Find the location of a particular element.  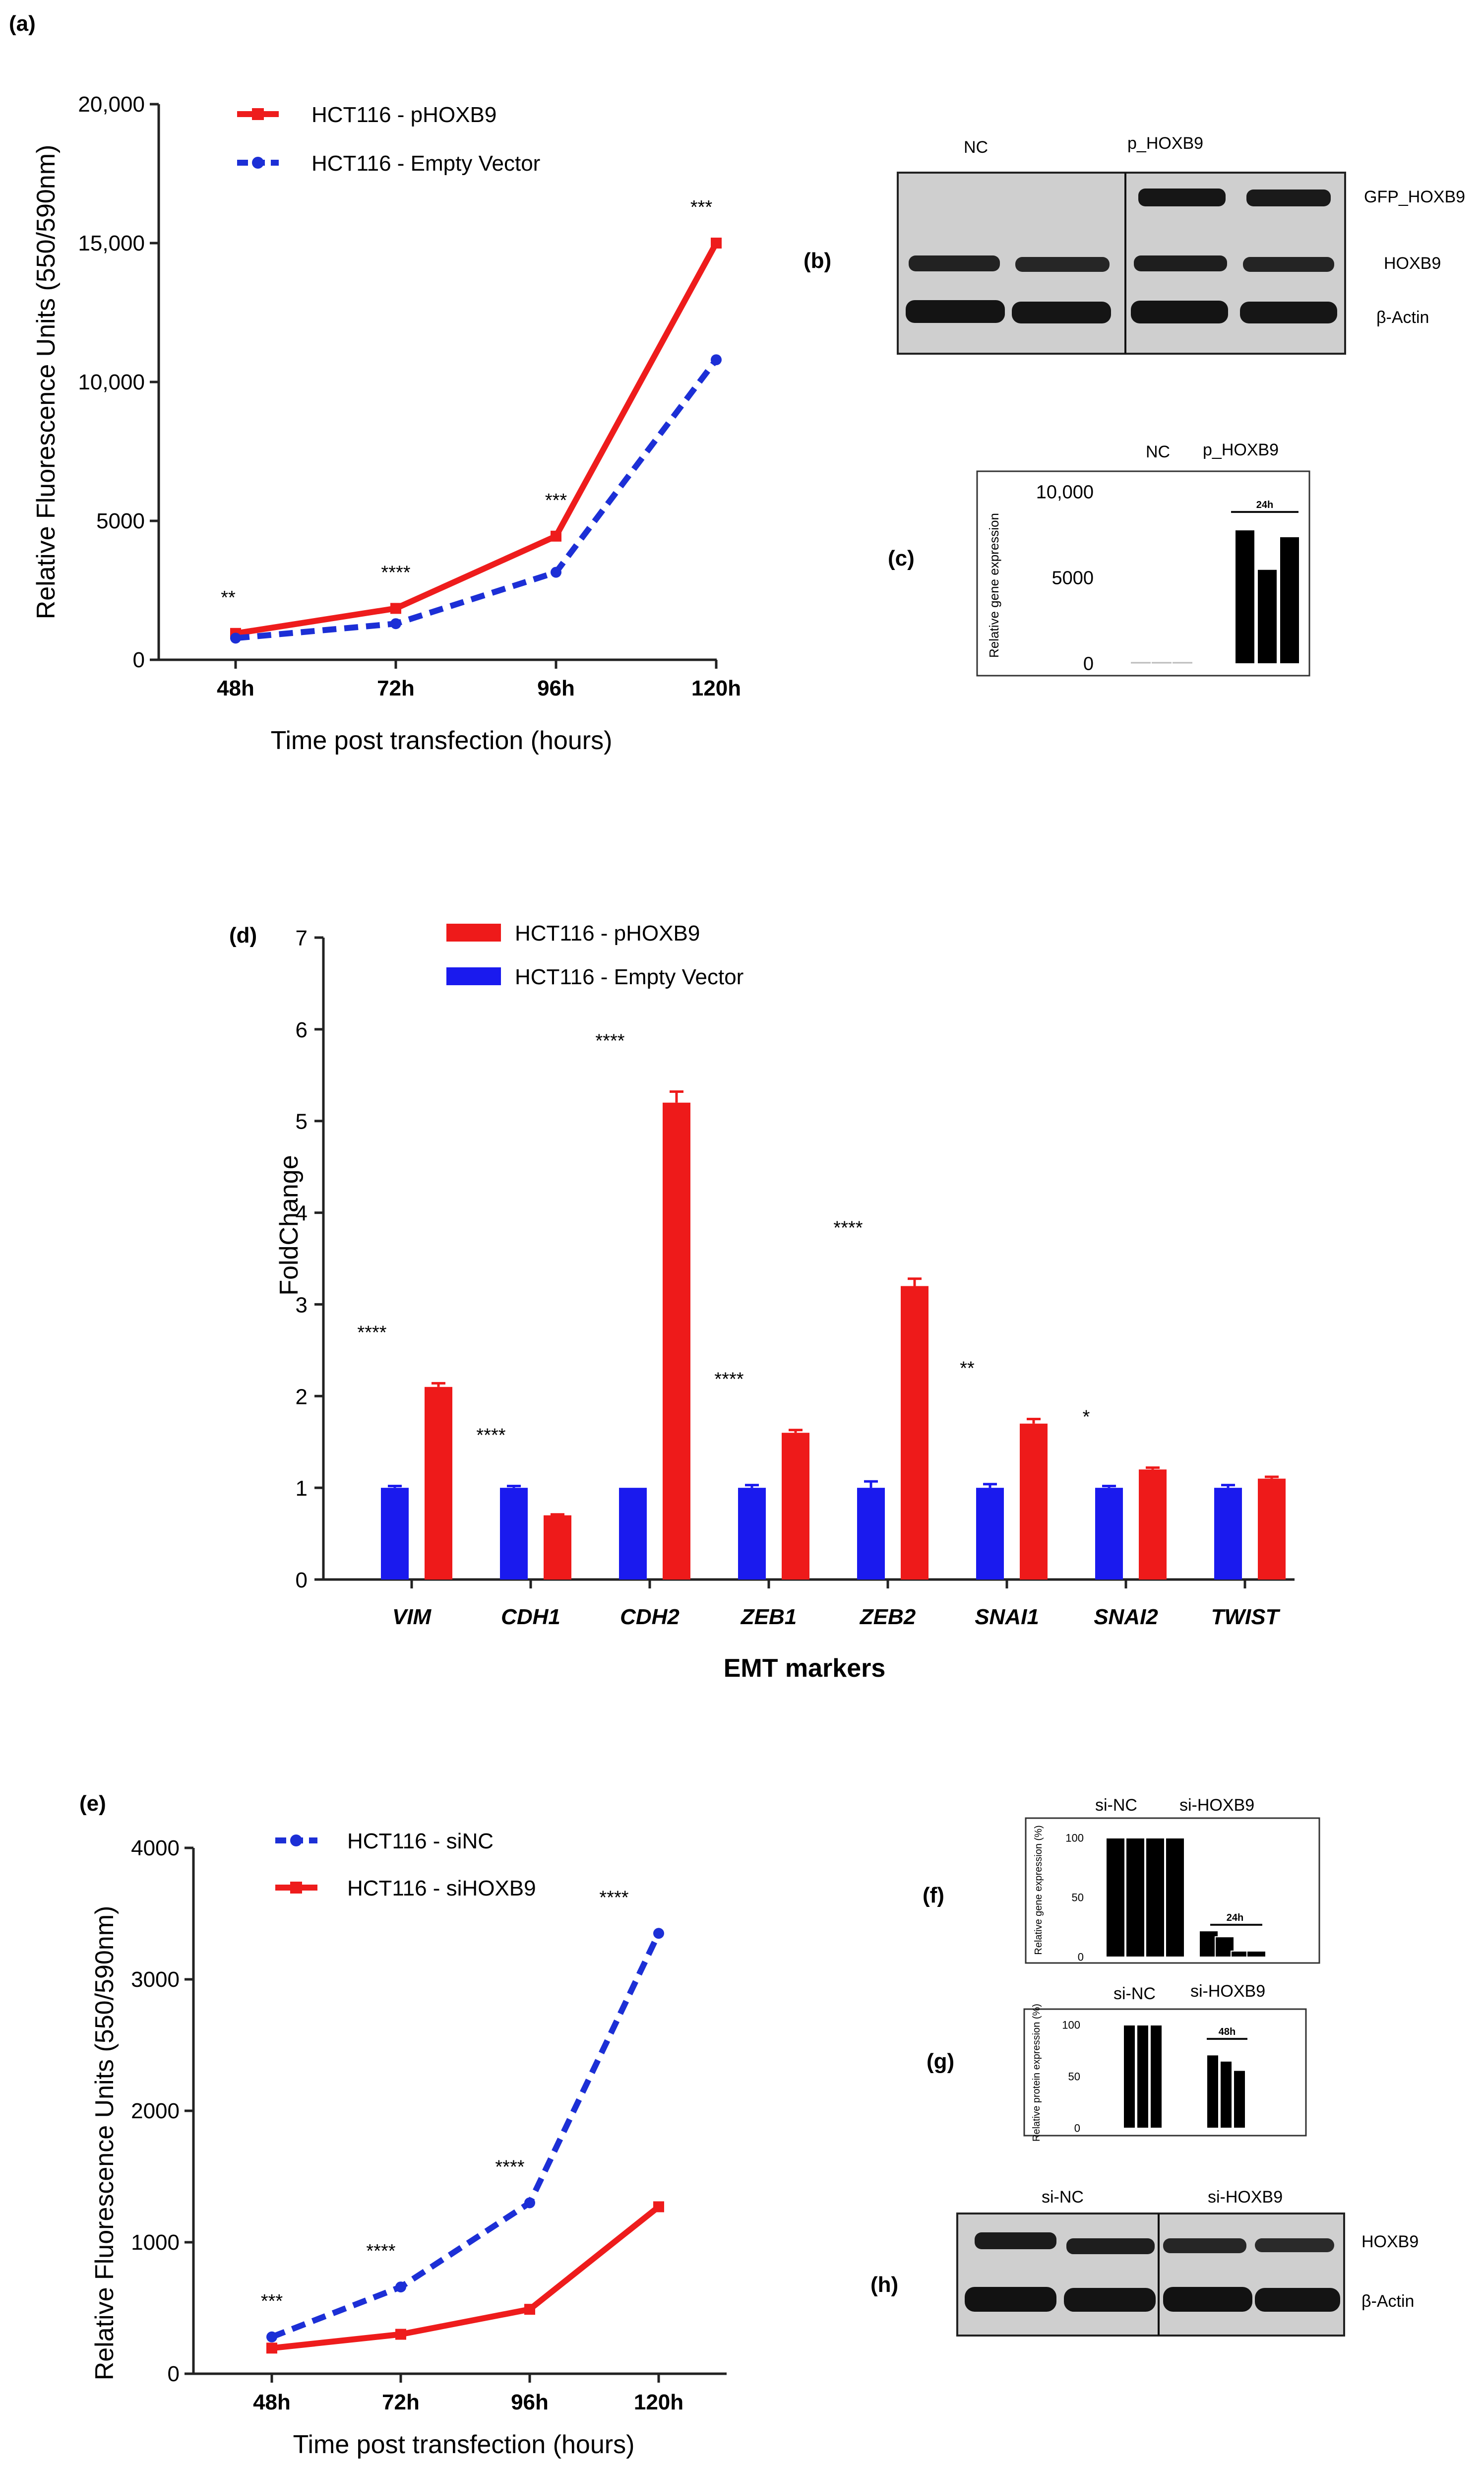

blot-h-group-sinc: si-NC is located at coordinates (1063, 2197).